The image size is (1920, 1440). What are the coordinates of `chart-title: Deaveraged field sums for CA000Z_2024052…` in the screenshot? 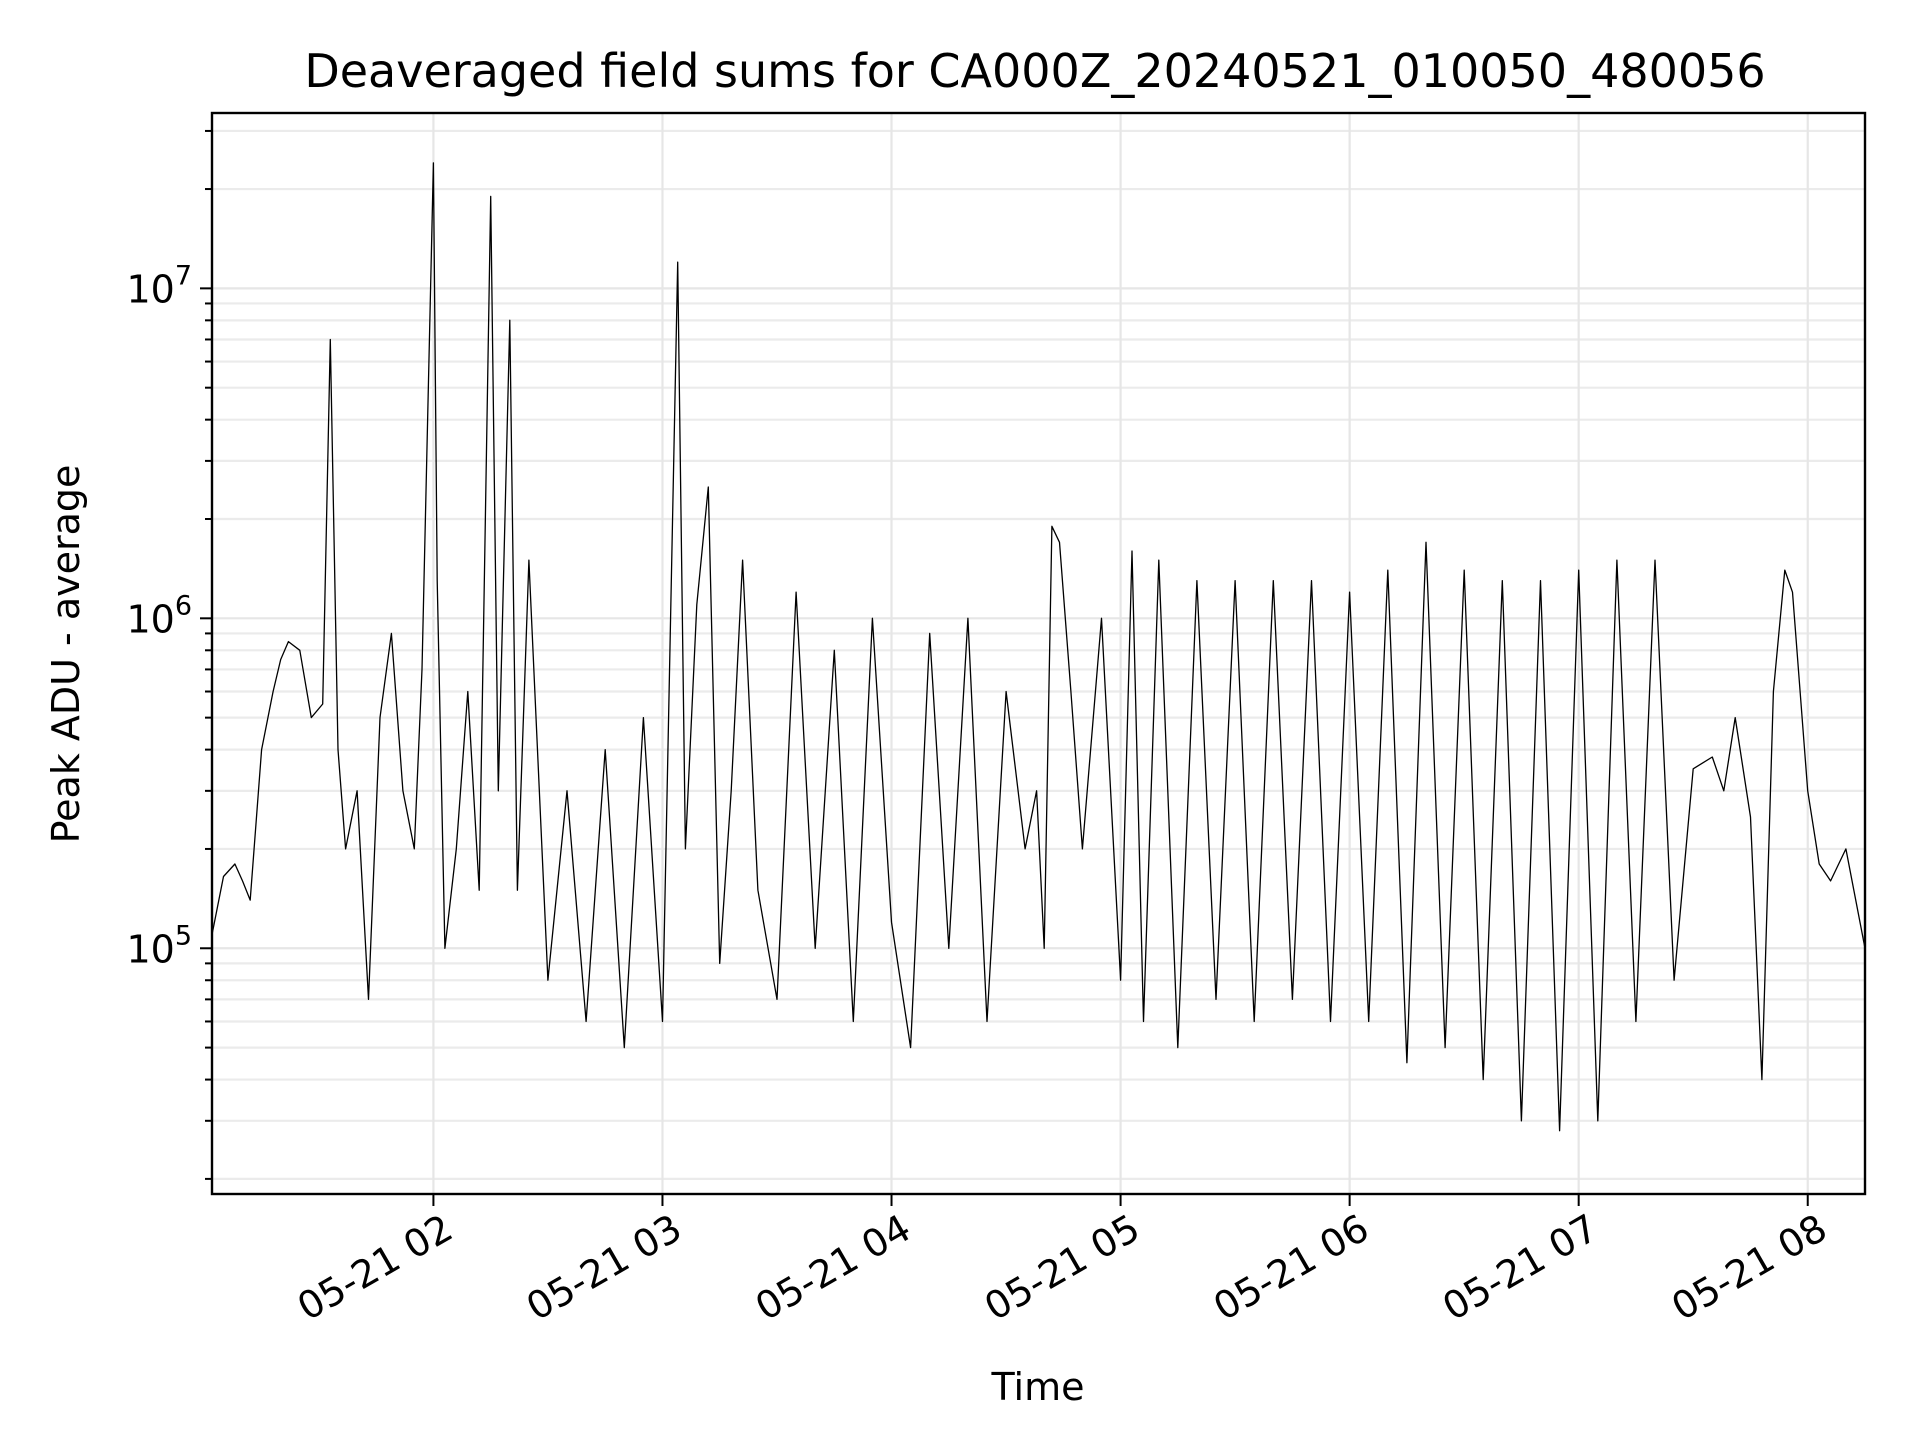 It's located at (1034, 71).